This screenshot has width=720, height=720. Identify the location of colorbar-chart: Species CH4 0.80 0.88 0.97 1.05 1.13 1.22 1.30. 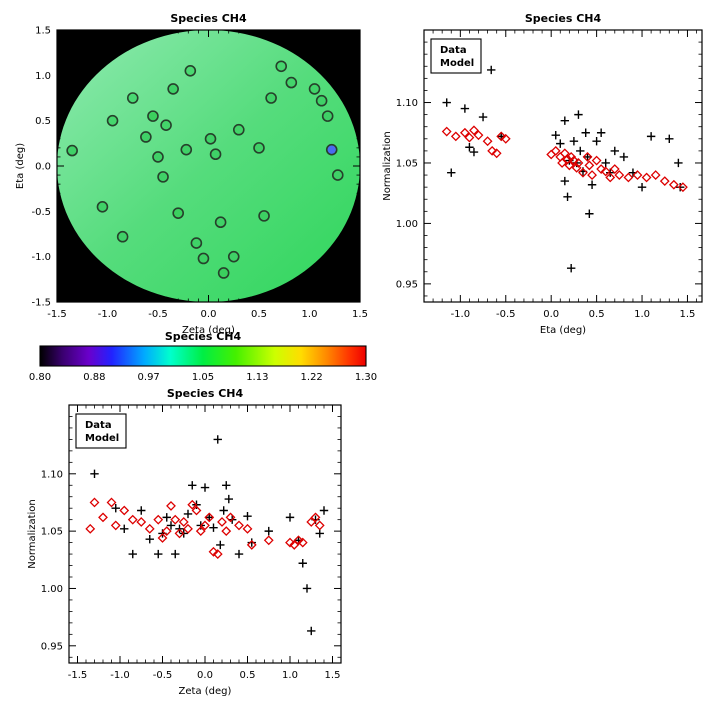
(203, 356).